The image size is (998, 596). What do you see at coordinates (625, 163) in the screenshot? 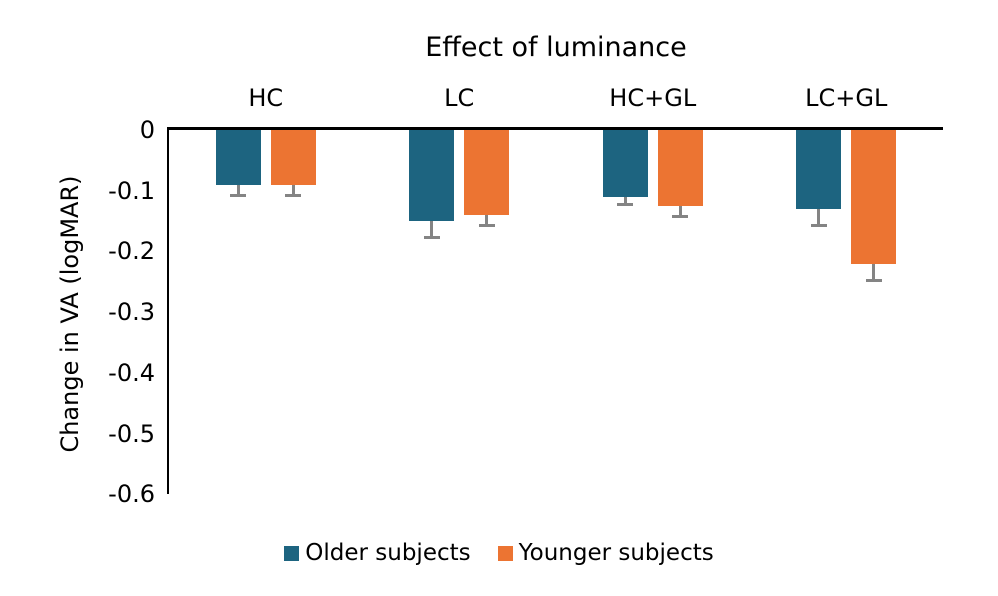
I see `bar-older-subjects-hc-gl` at bounding box center [625, 163].